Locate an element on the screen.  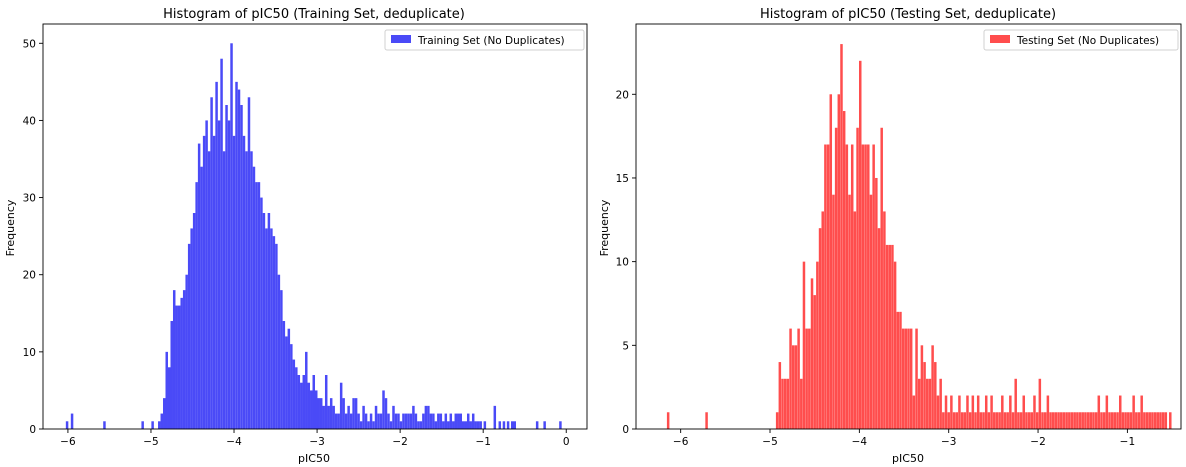
training-x-axis-label: pIC50 is located at coordinates (314, 458).